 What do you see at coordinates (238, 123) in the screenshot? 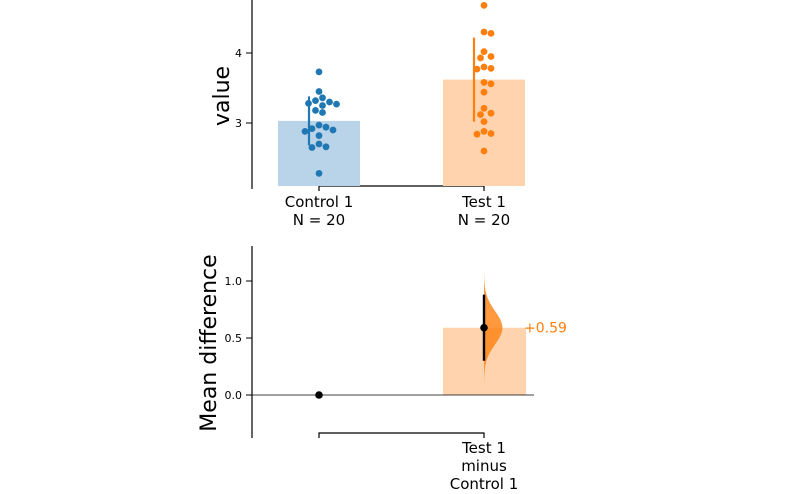
I see `top-y-tick-label: 3` at bounding box center [238, 123].